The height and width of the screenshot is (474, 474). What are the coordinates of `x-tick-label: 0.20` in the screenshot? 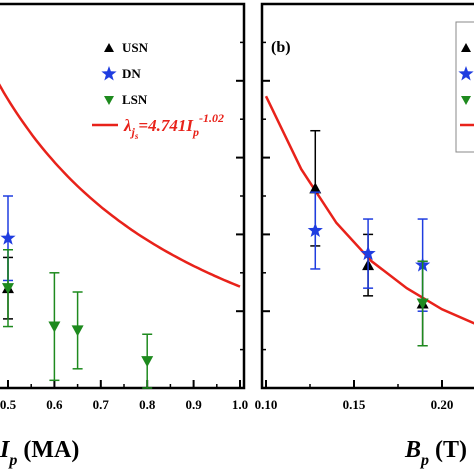 It's located at (442, 404).